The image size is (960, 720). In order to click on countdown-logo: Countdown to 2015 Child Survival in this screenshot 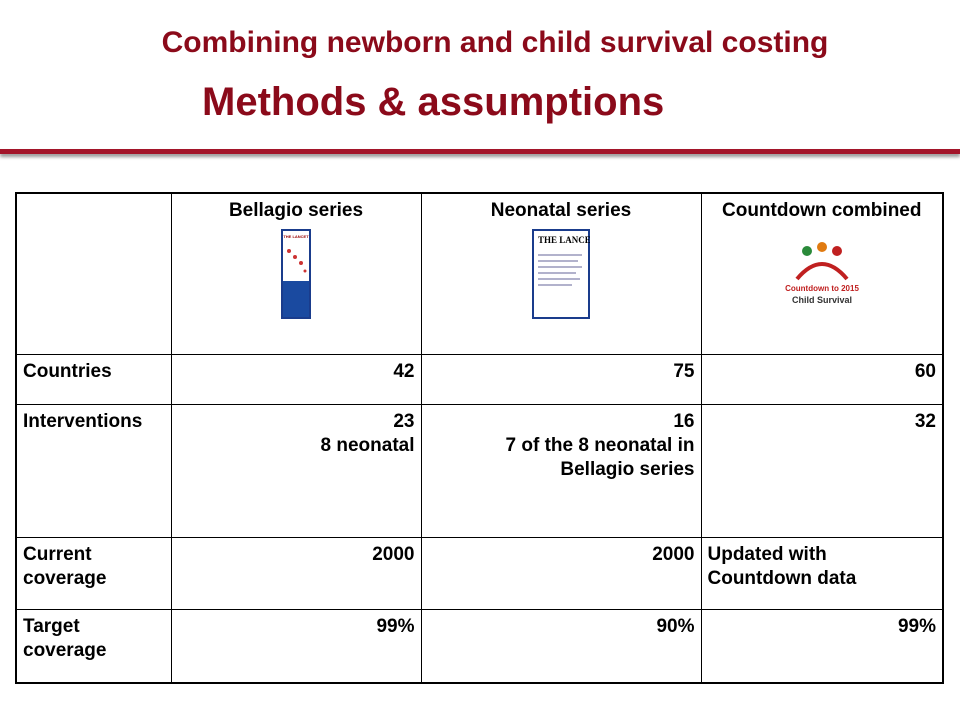, I will do `click(821, 269)`.